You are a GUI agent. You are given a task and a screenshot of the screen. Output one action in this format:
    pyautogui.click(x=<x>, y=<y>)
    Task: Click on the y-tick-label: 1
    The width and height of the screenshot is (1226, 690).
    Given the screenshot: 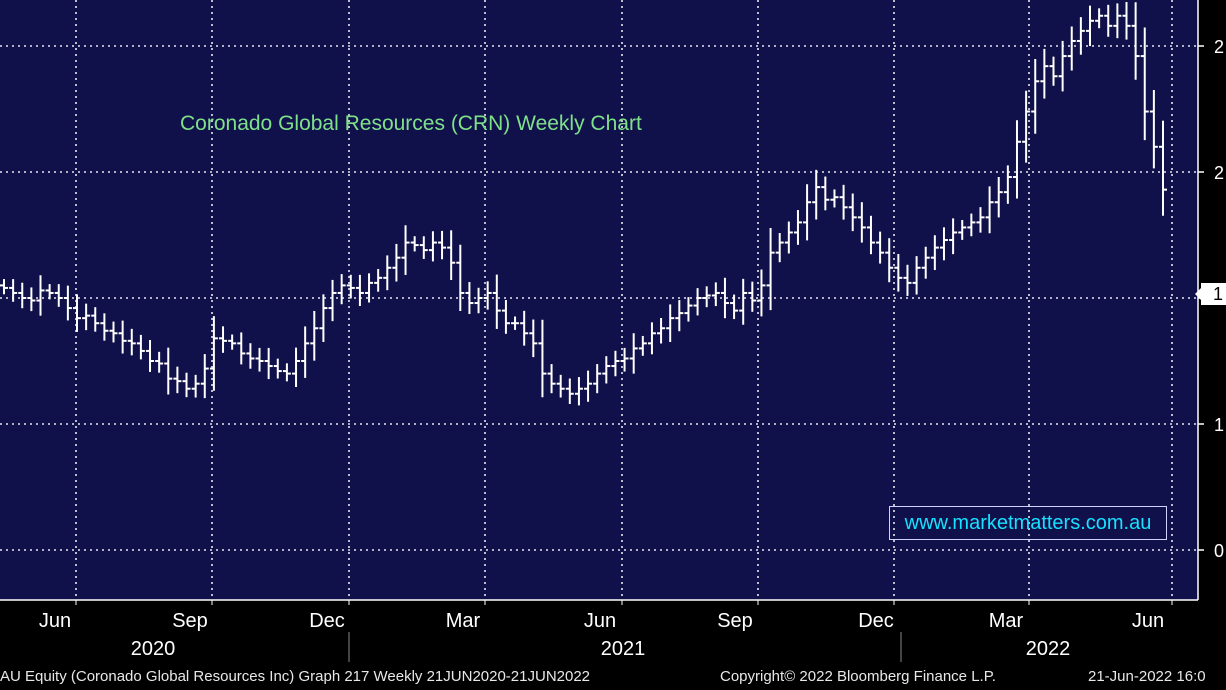 What is the action you would take?
    pyautogui.click(x=1219, y=425)
    